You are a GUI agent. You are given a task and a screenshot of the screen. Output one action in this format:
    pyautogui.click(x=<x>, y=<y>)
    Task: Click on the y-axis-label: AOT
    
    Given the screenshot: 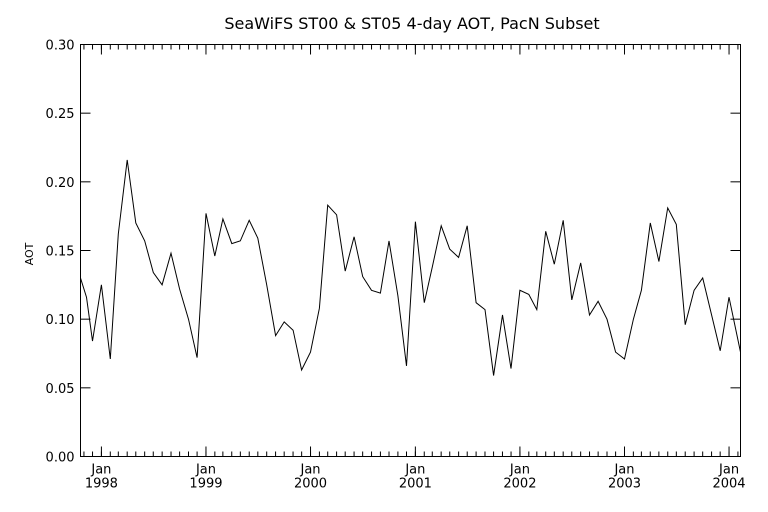 What is the action you would take?
    pyautogui.click(x=29, y=253)
    